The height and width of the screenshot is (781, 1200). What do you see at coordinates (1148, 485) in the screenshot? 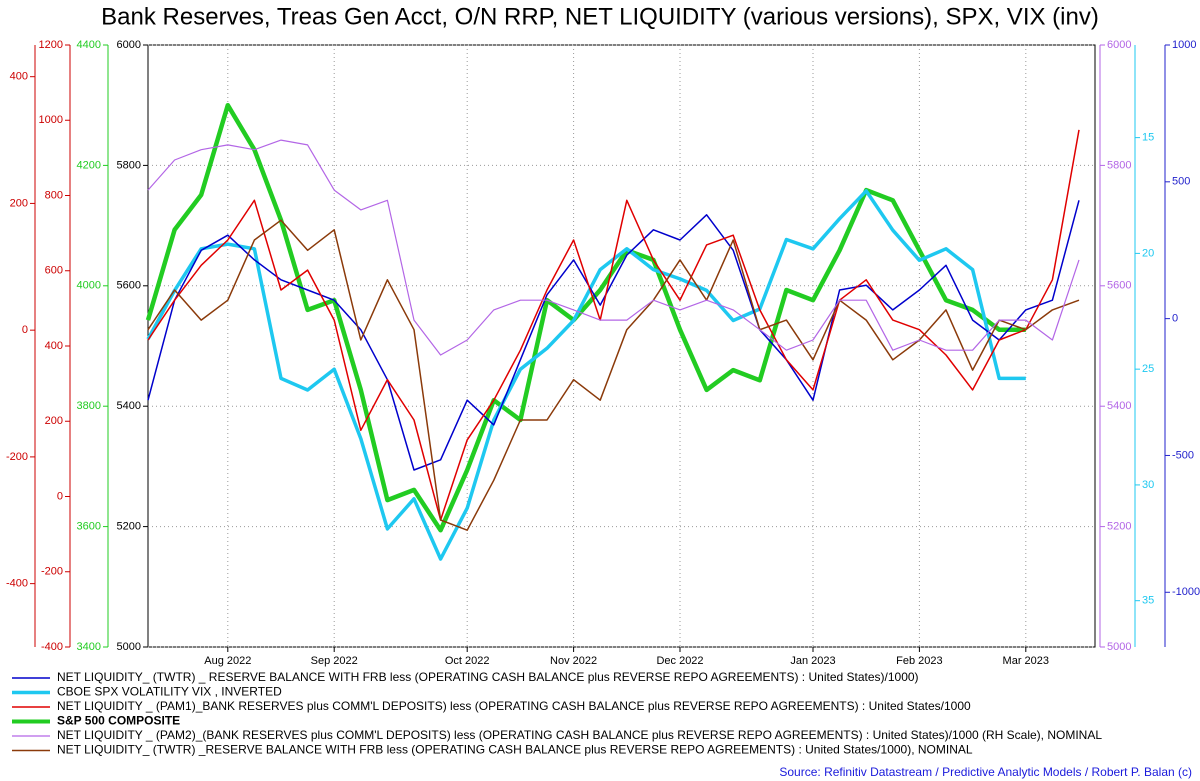
I see `y-tick-label: 30` at bounding box center [1148, 485].